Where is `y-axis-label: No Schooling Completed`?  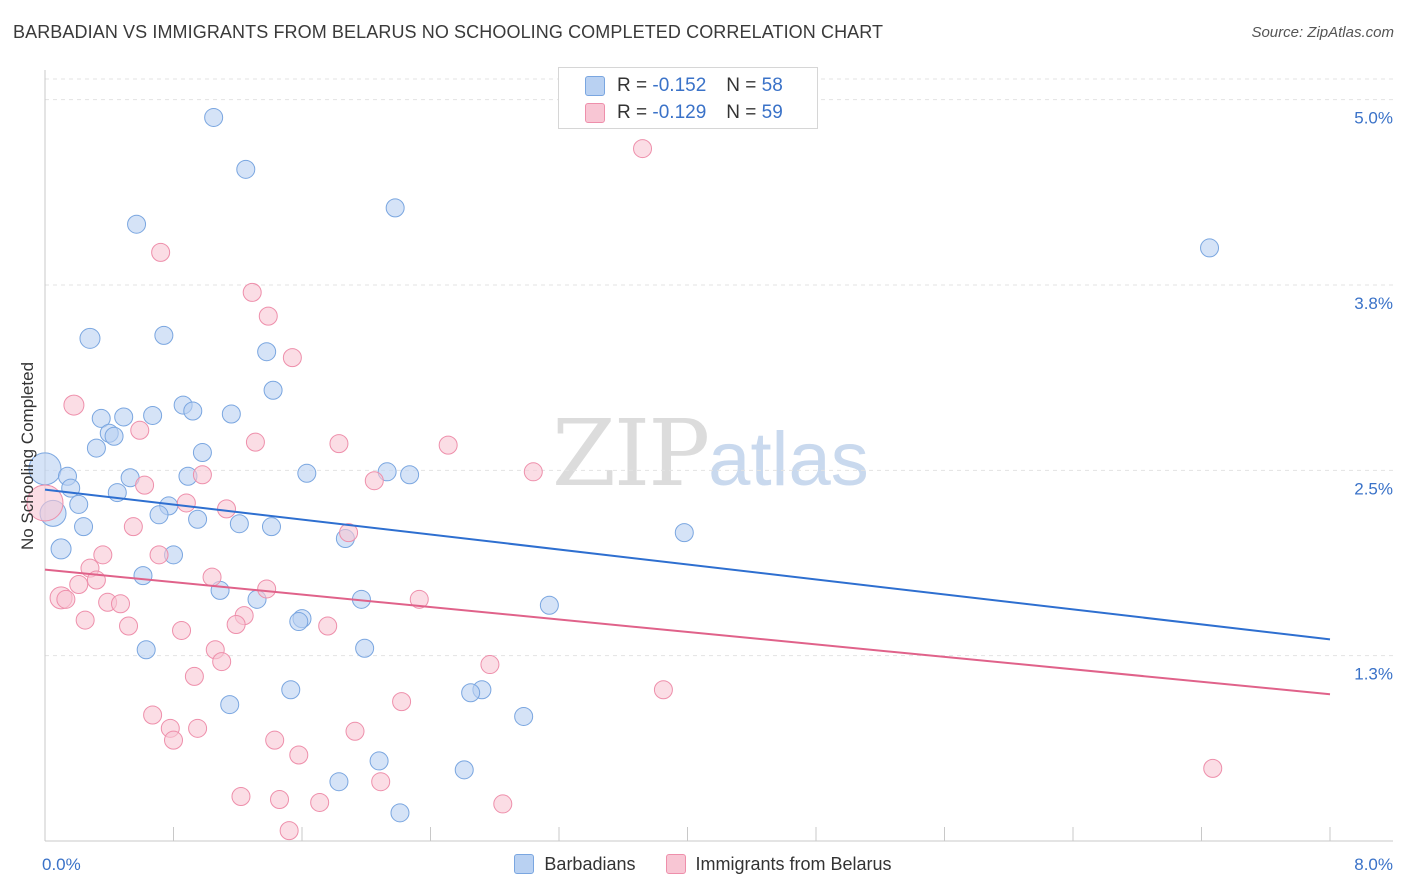
y-axis-label: No Schooling Completed is located at coordinates (27, 456).